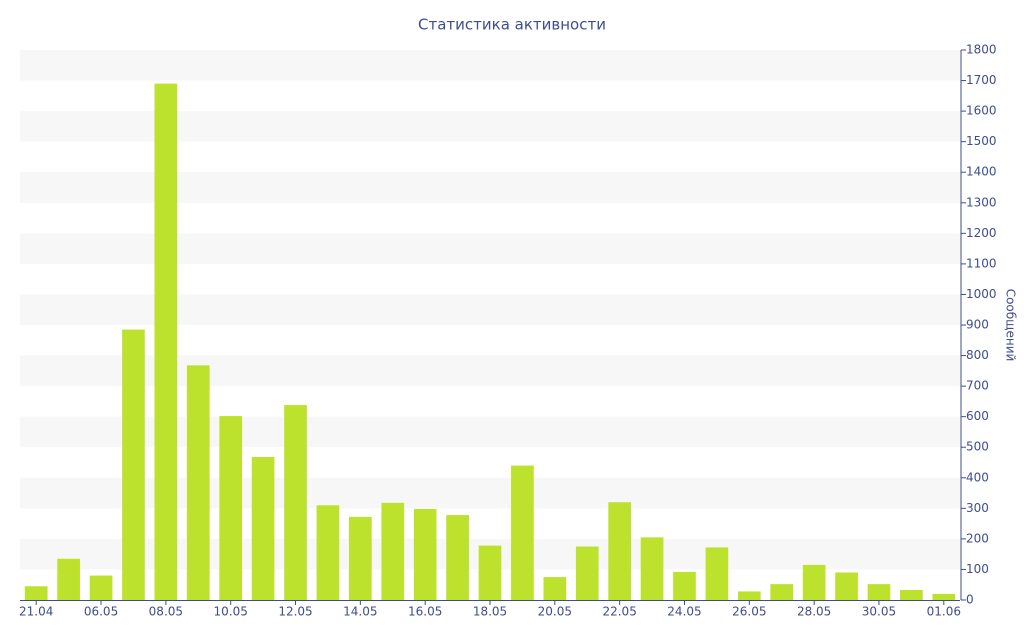  I want to click on x-tick-label: 24.05, so click(684, 612).